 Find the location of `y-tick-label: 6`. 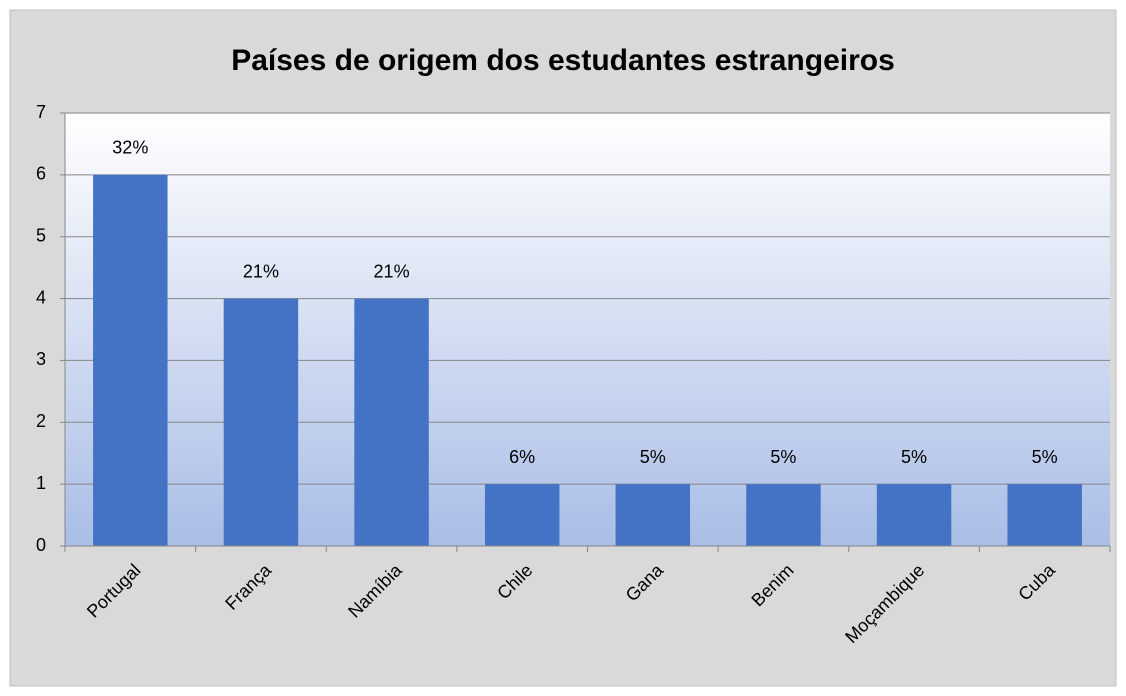

y-tick-label: 6 is located at coordinates (41, 174).